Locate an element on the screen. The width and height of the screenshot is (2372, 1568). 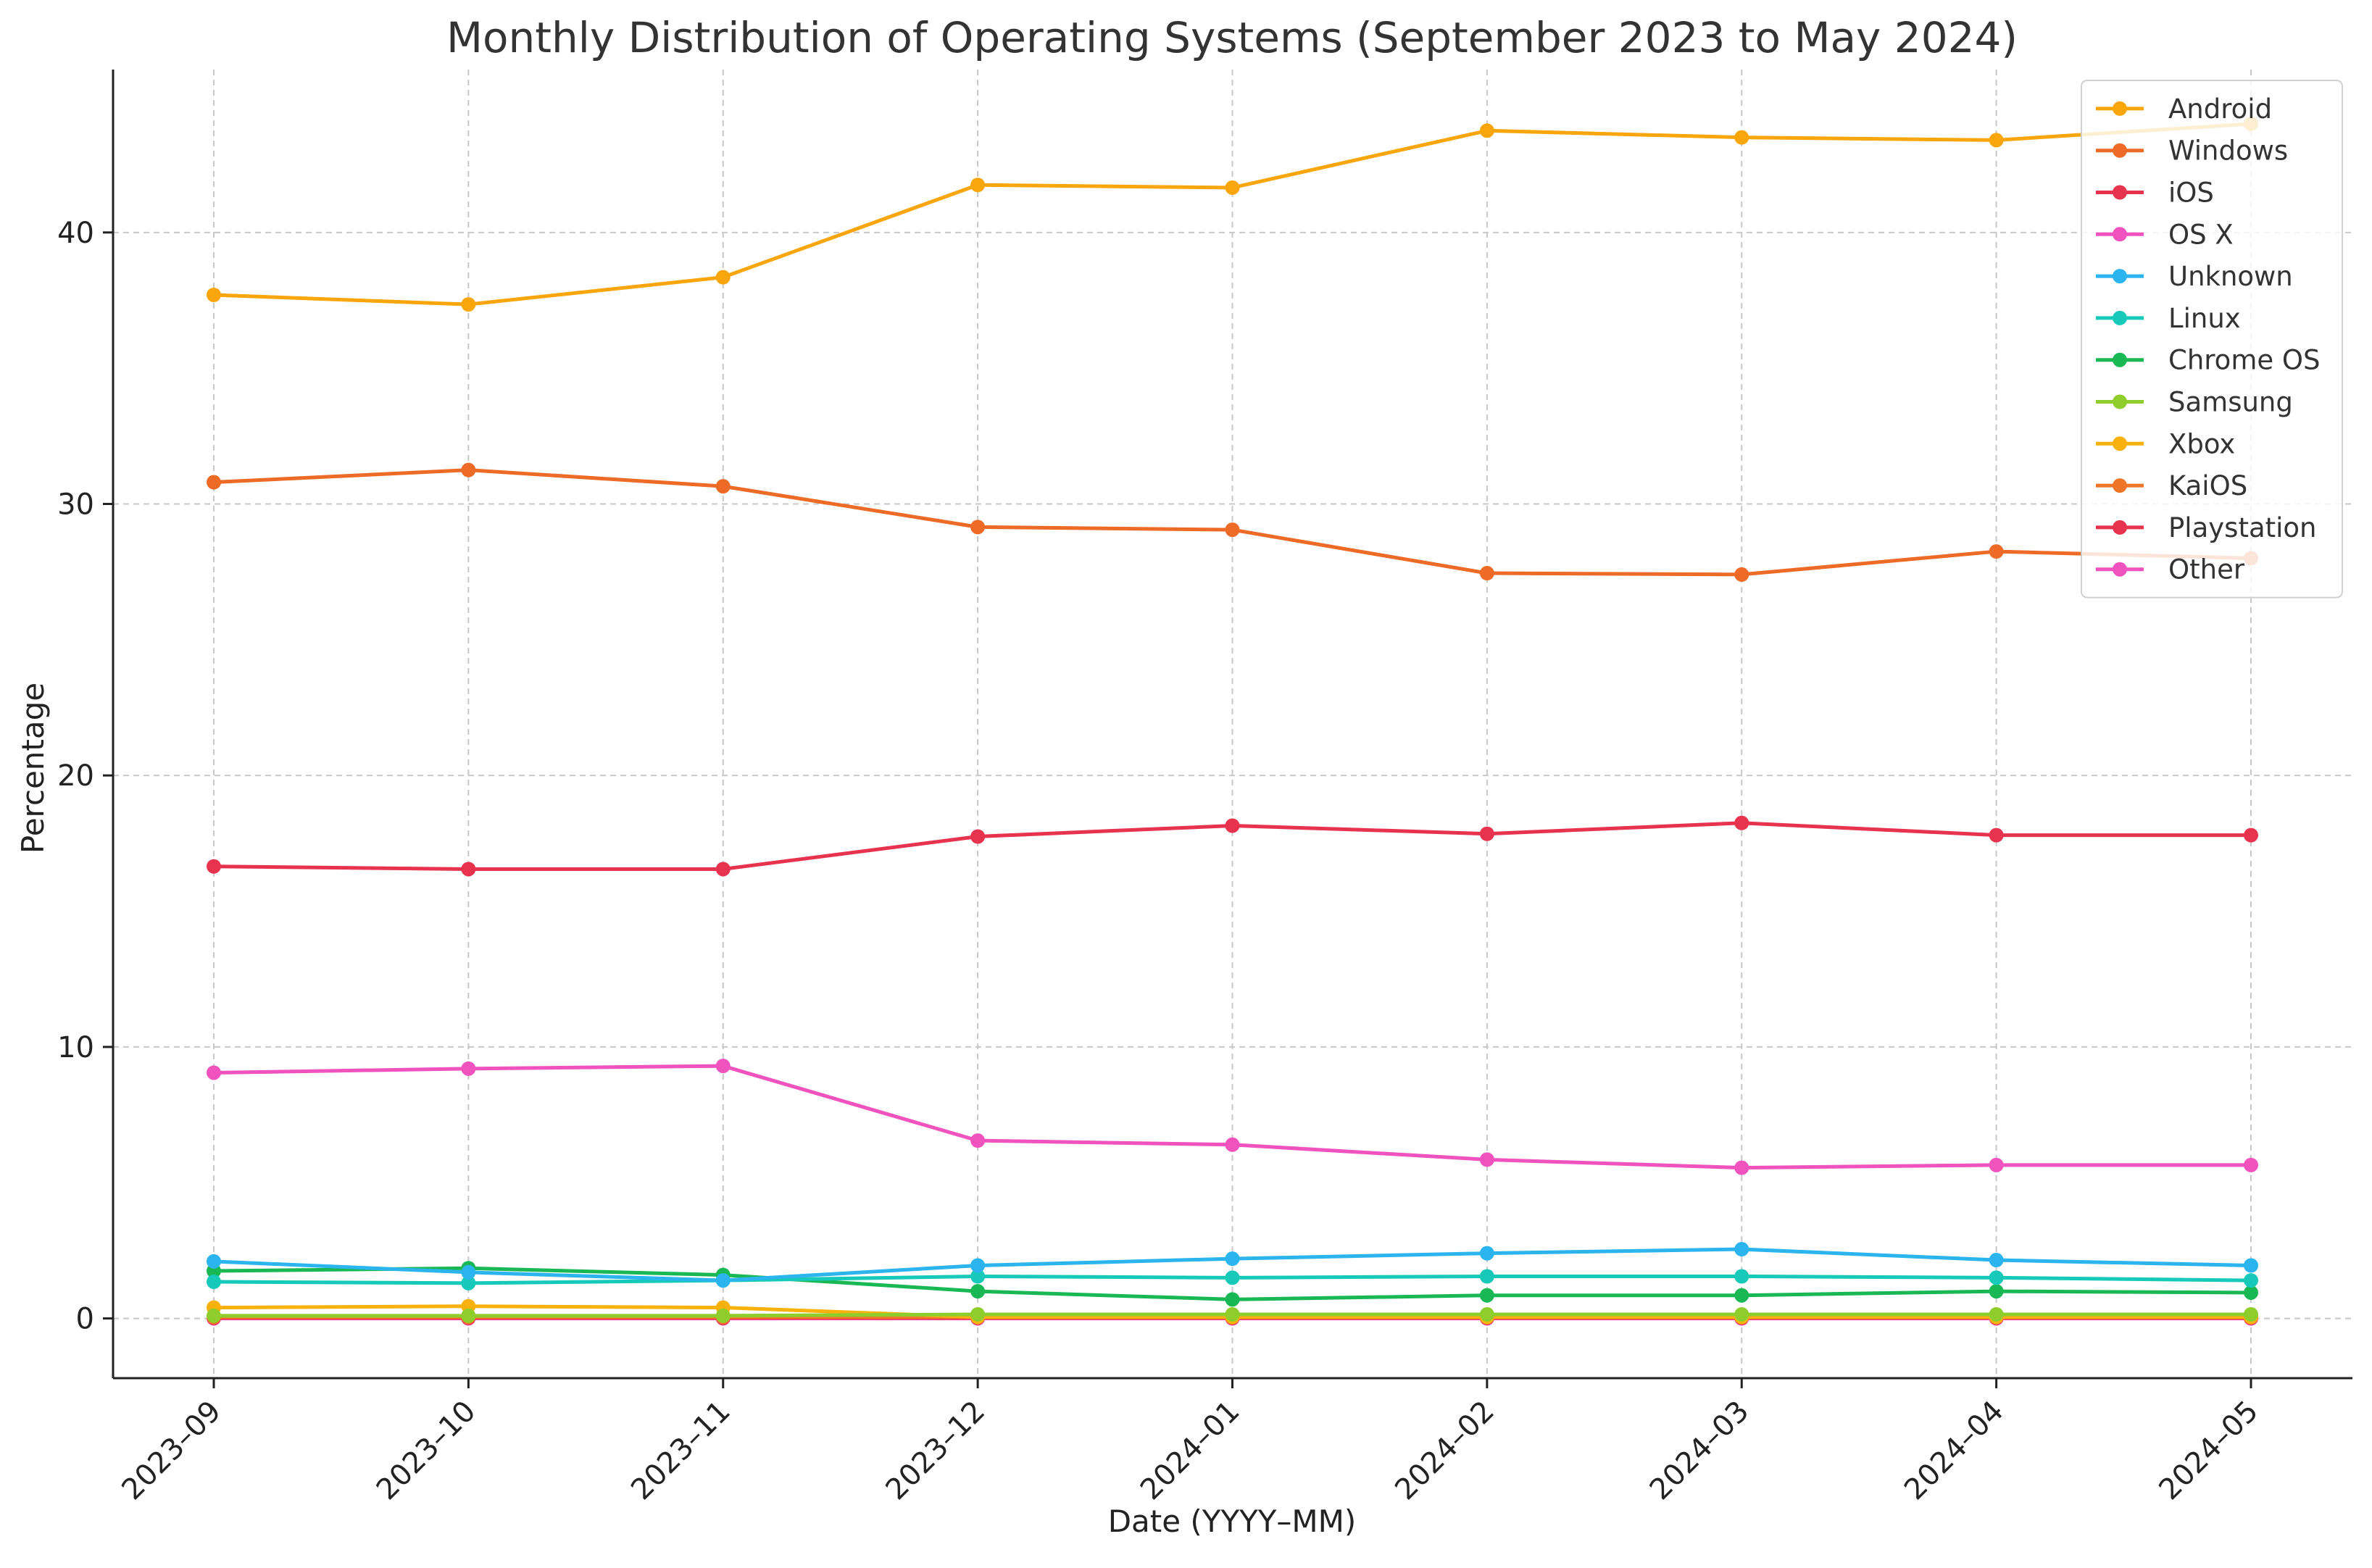
legend-item-unknown: Unknown is located at coordinates (2194, 276).